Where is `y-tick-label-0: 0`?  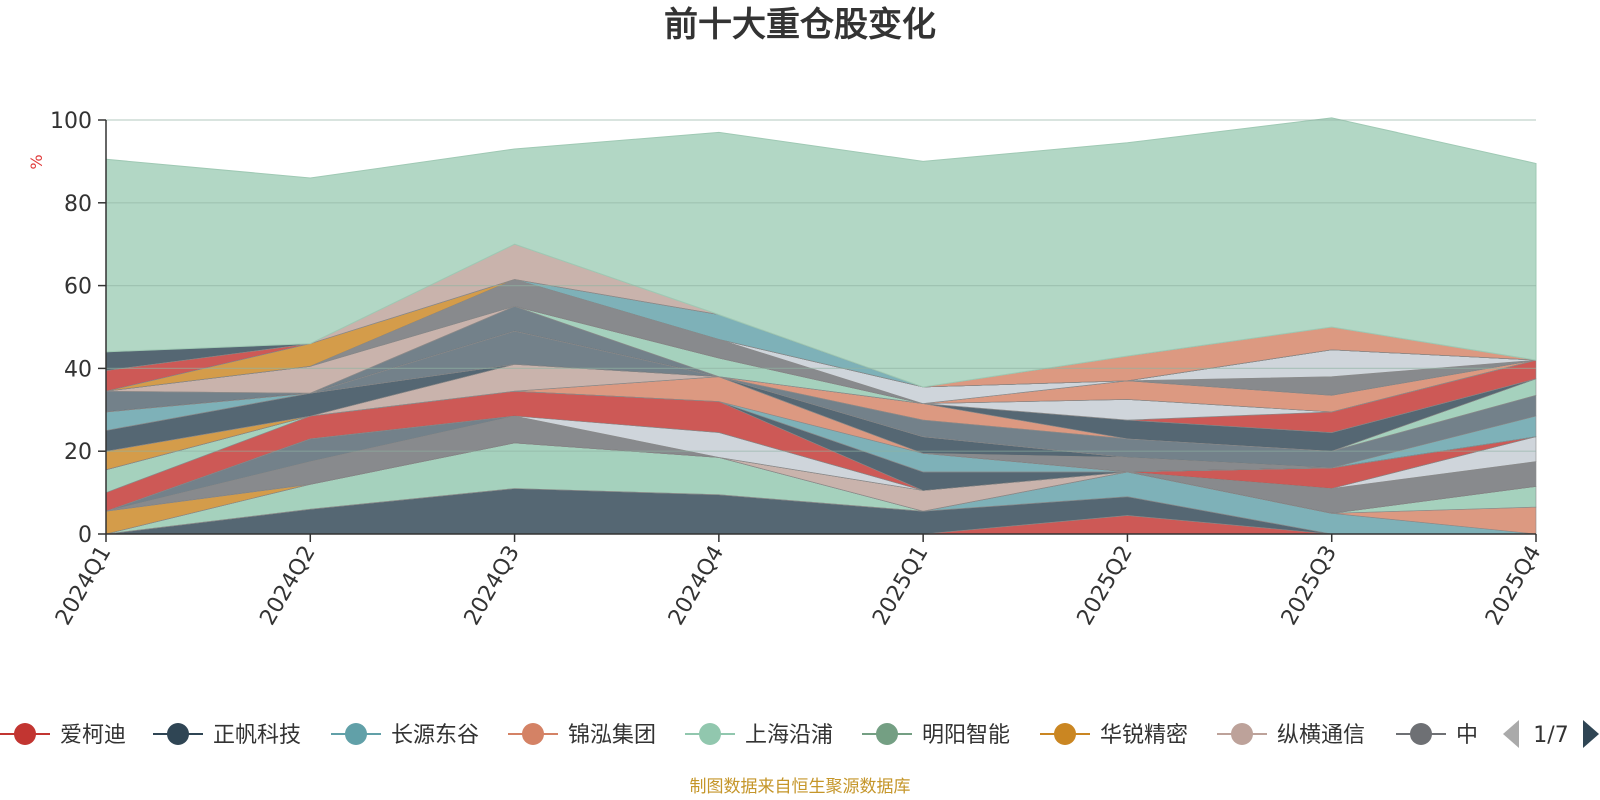 y-tick-label-0: 0 is located at coordinates (85, 535).